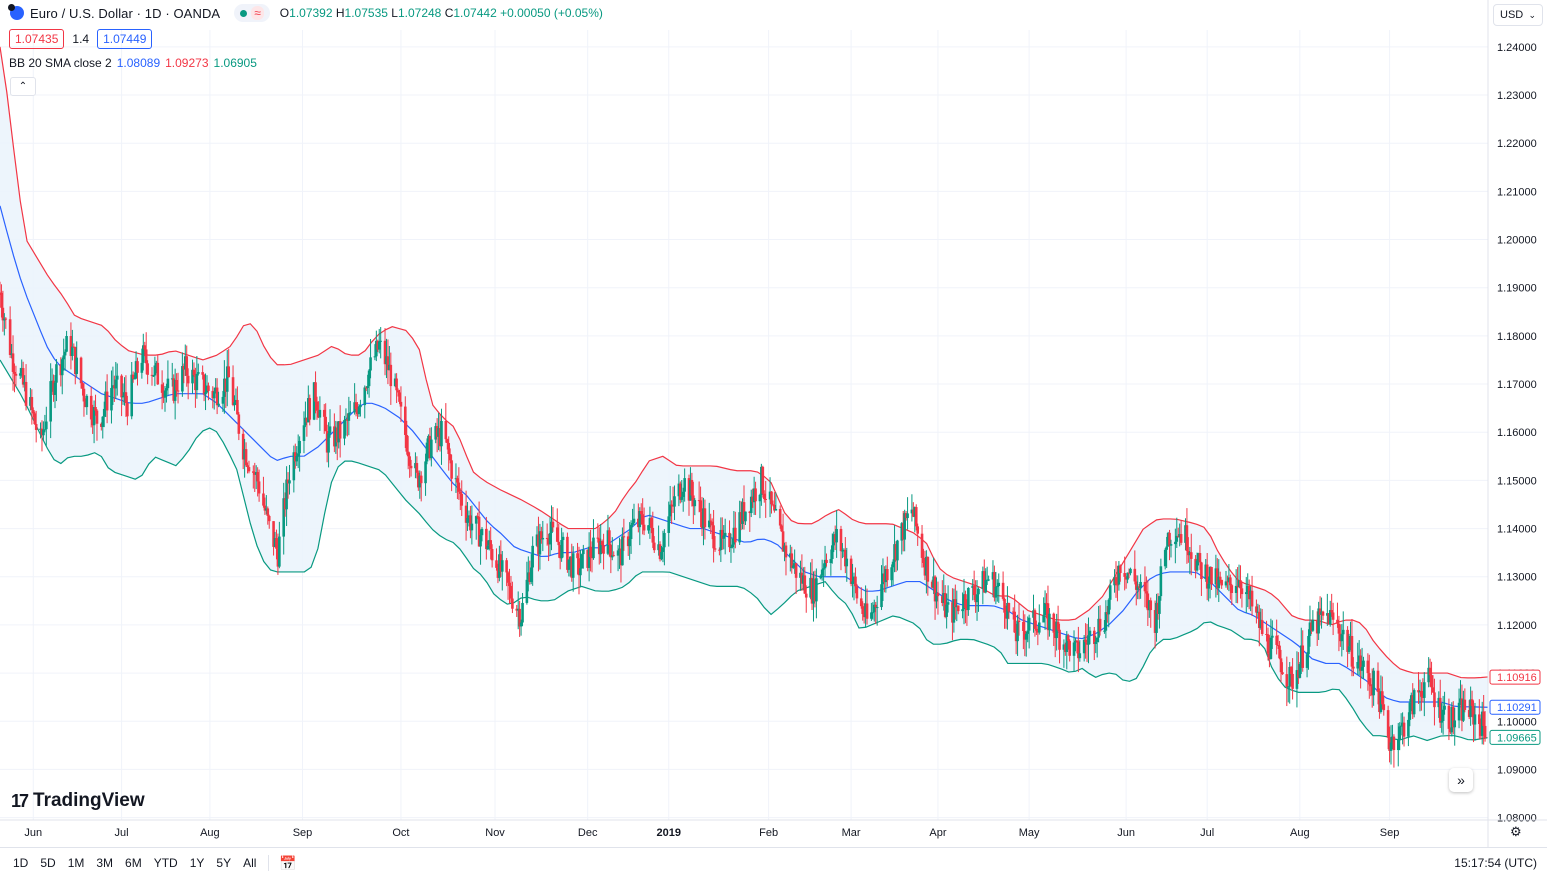  I want to click on utc-clock: 15:17:54 (UTC), so click(1495, 863).